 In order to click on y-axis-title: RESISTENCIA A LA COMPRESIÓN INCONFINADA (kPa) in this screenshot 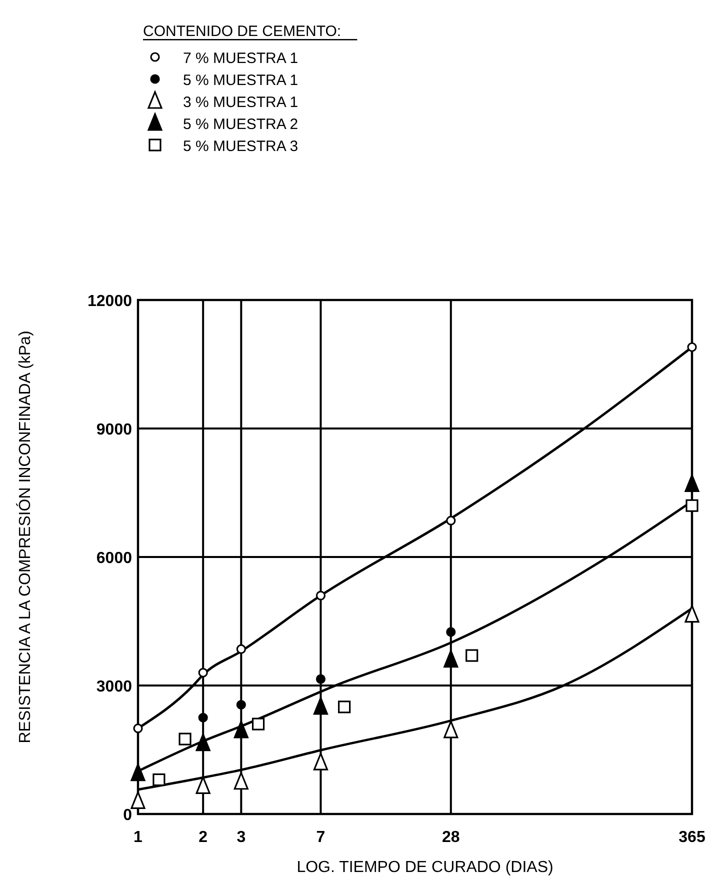, I will do `click(25, 537)`.